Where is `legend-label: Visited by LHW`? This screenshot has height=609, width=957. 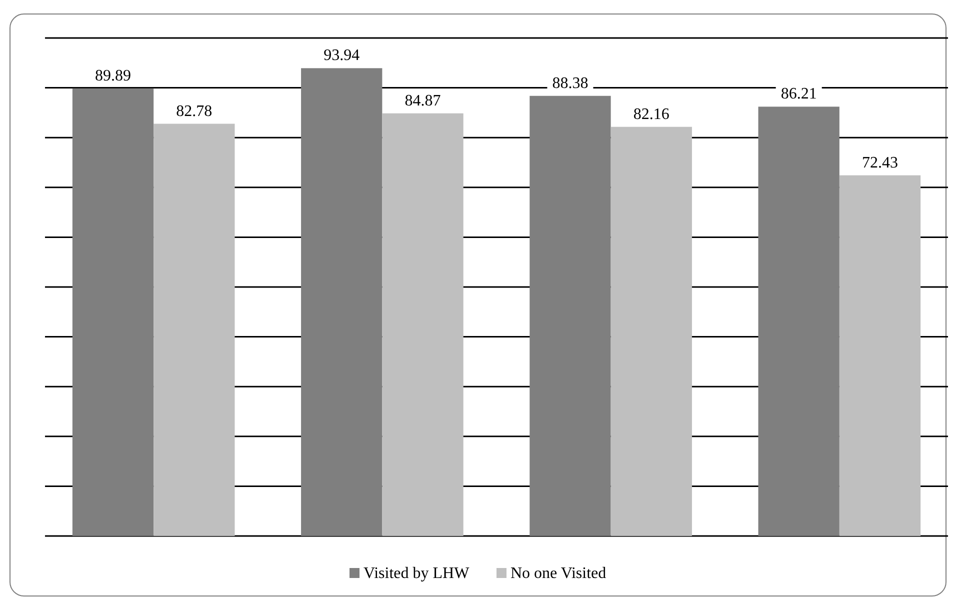 legend-label: Visited by LHW is located at coordinates (417, 573).